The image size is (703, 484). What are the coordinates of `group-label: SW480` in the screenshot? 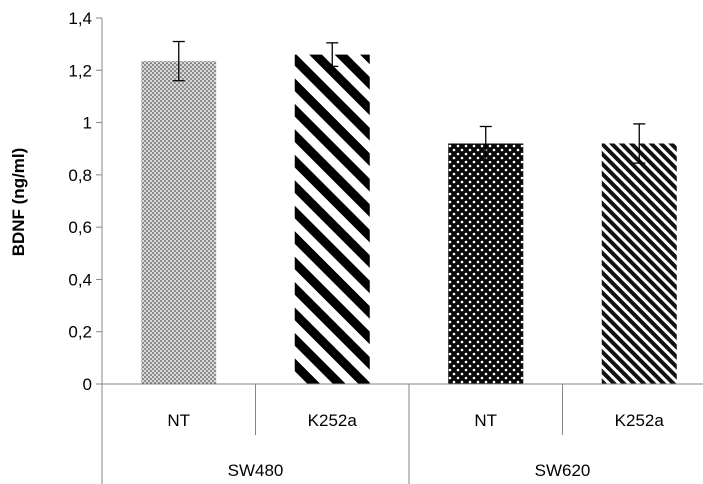 It's located at (256, 470).